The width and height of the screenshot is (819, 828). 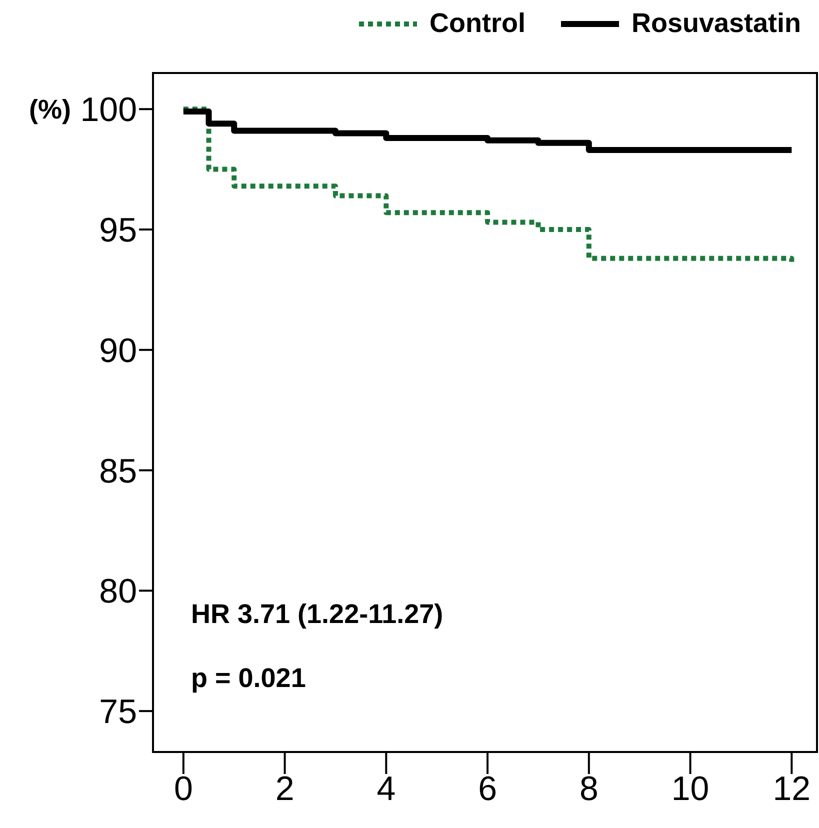 I want to click on y-axis-title: (%), so click(x=50, y=109).